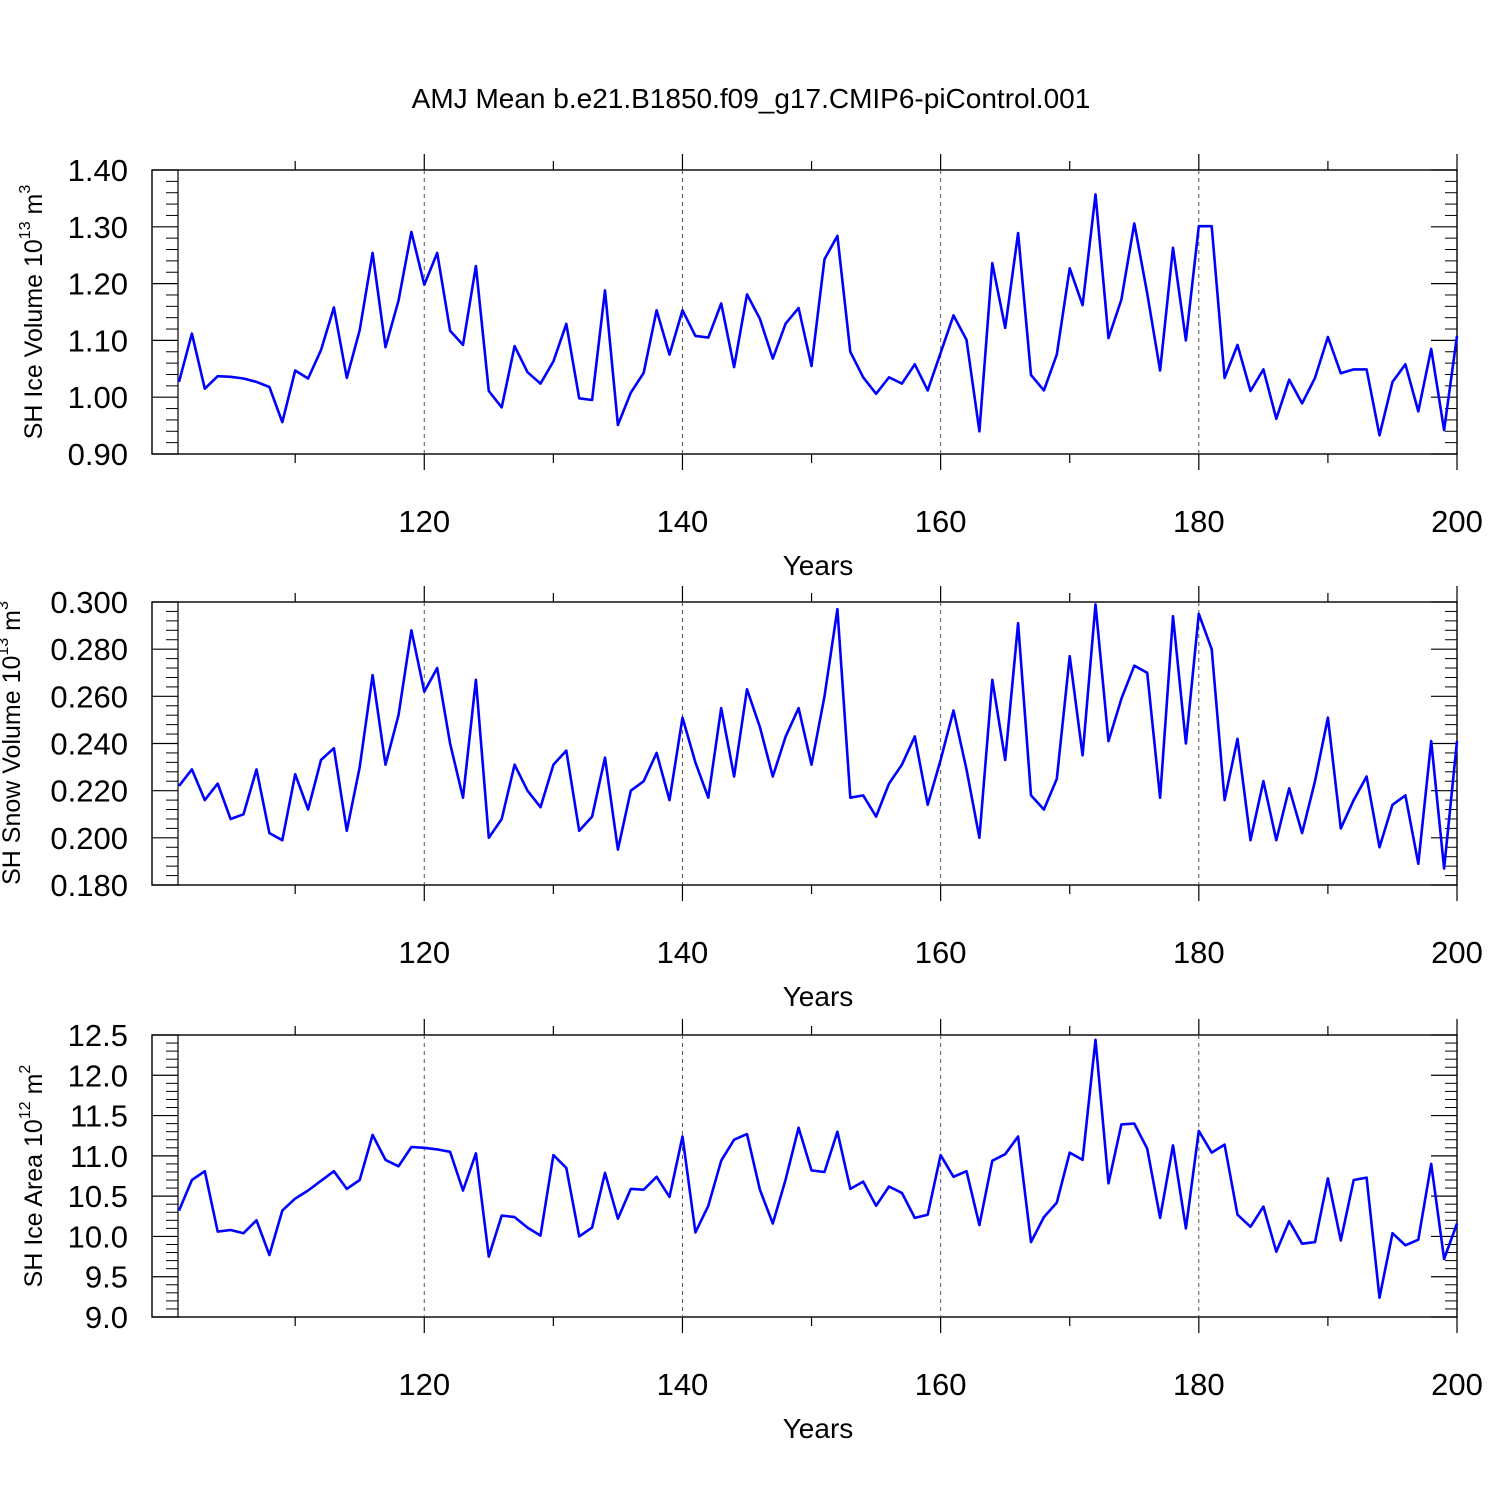 The image size is (1500, 1500). Describe the element at coordinates (98, 170) in the screenshot. I see `y-tick-label: 1.40` at that location.